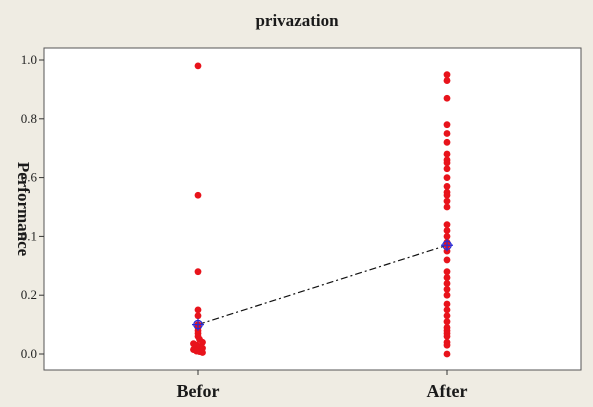  I want to click on chart-title: privazation, so click(297, 20).